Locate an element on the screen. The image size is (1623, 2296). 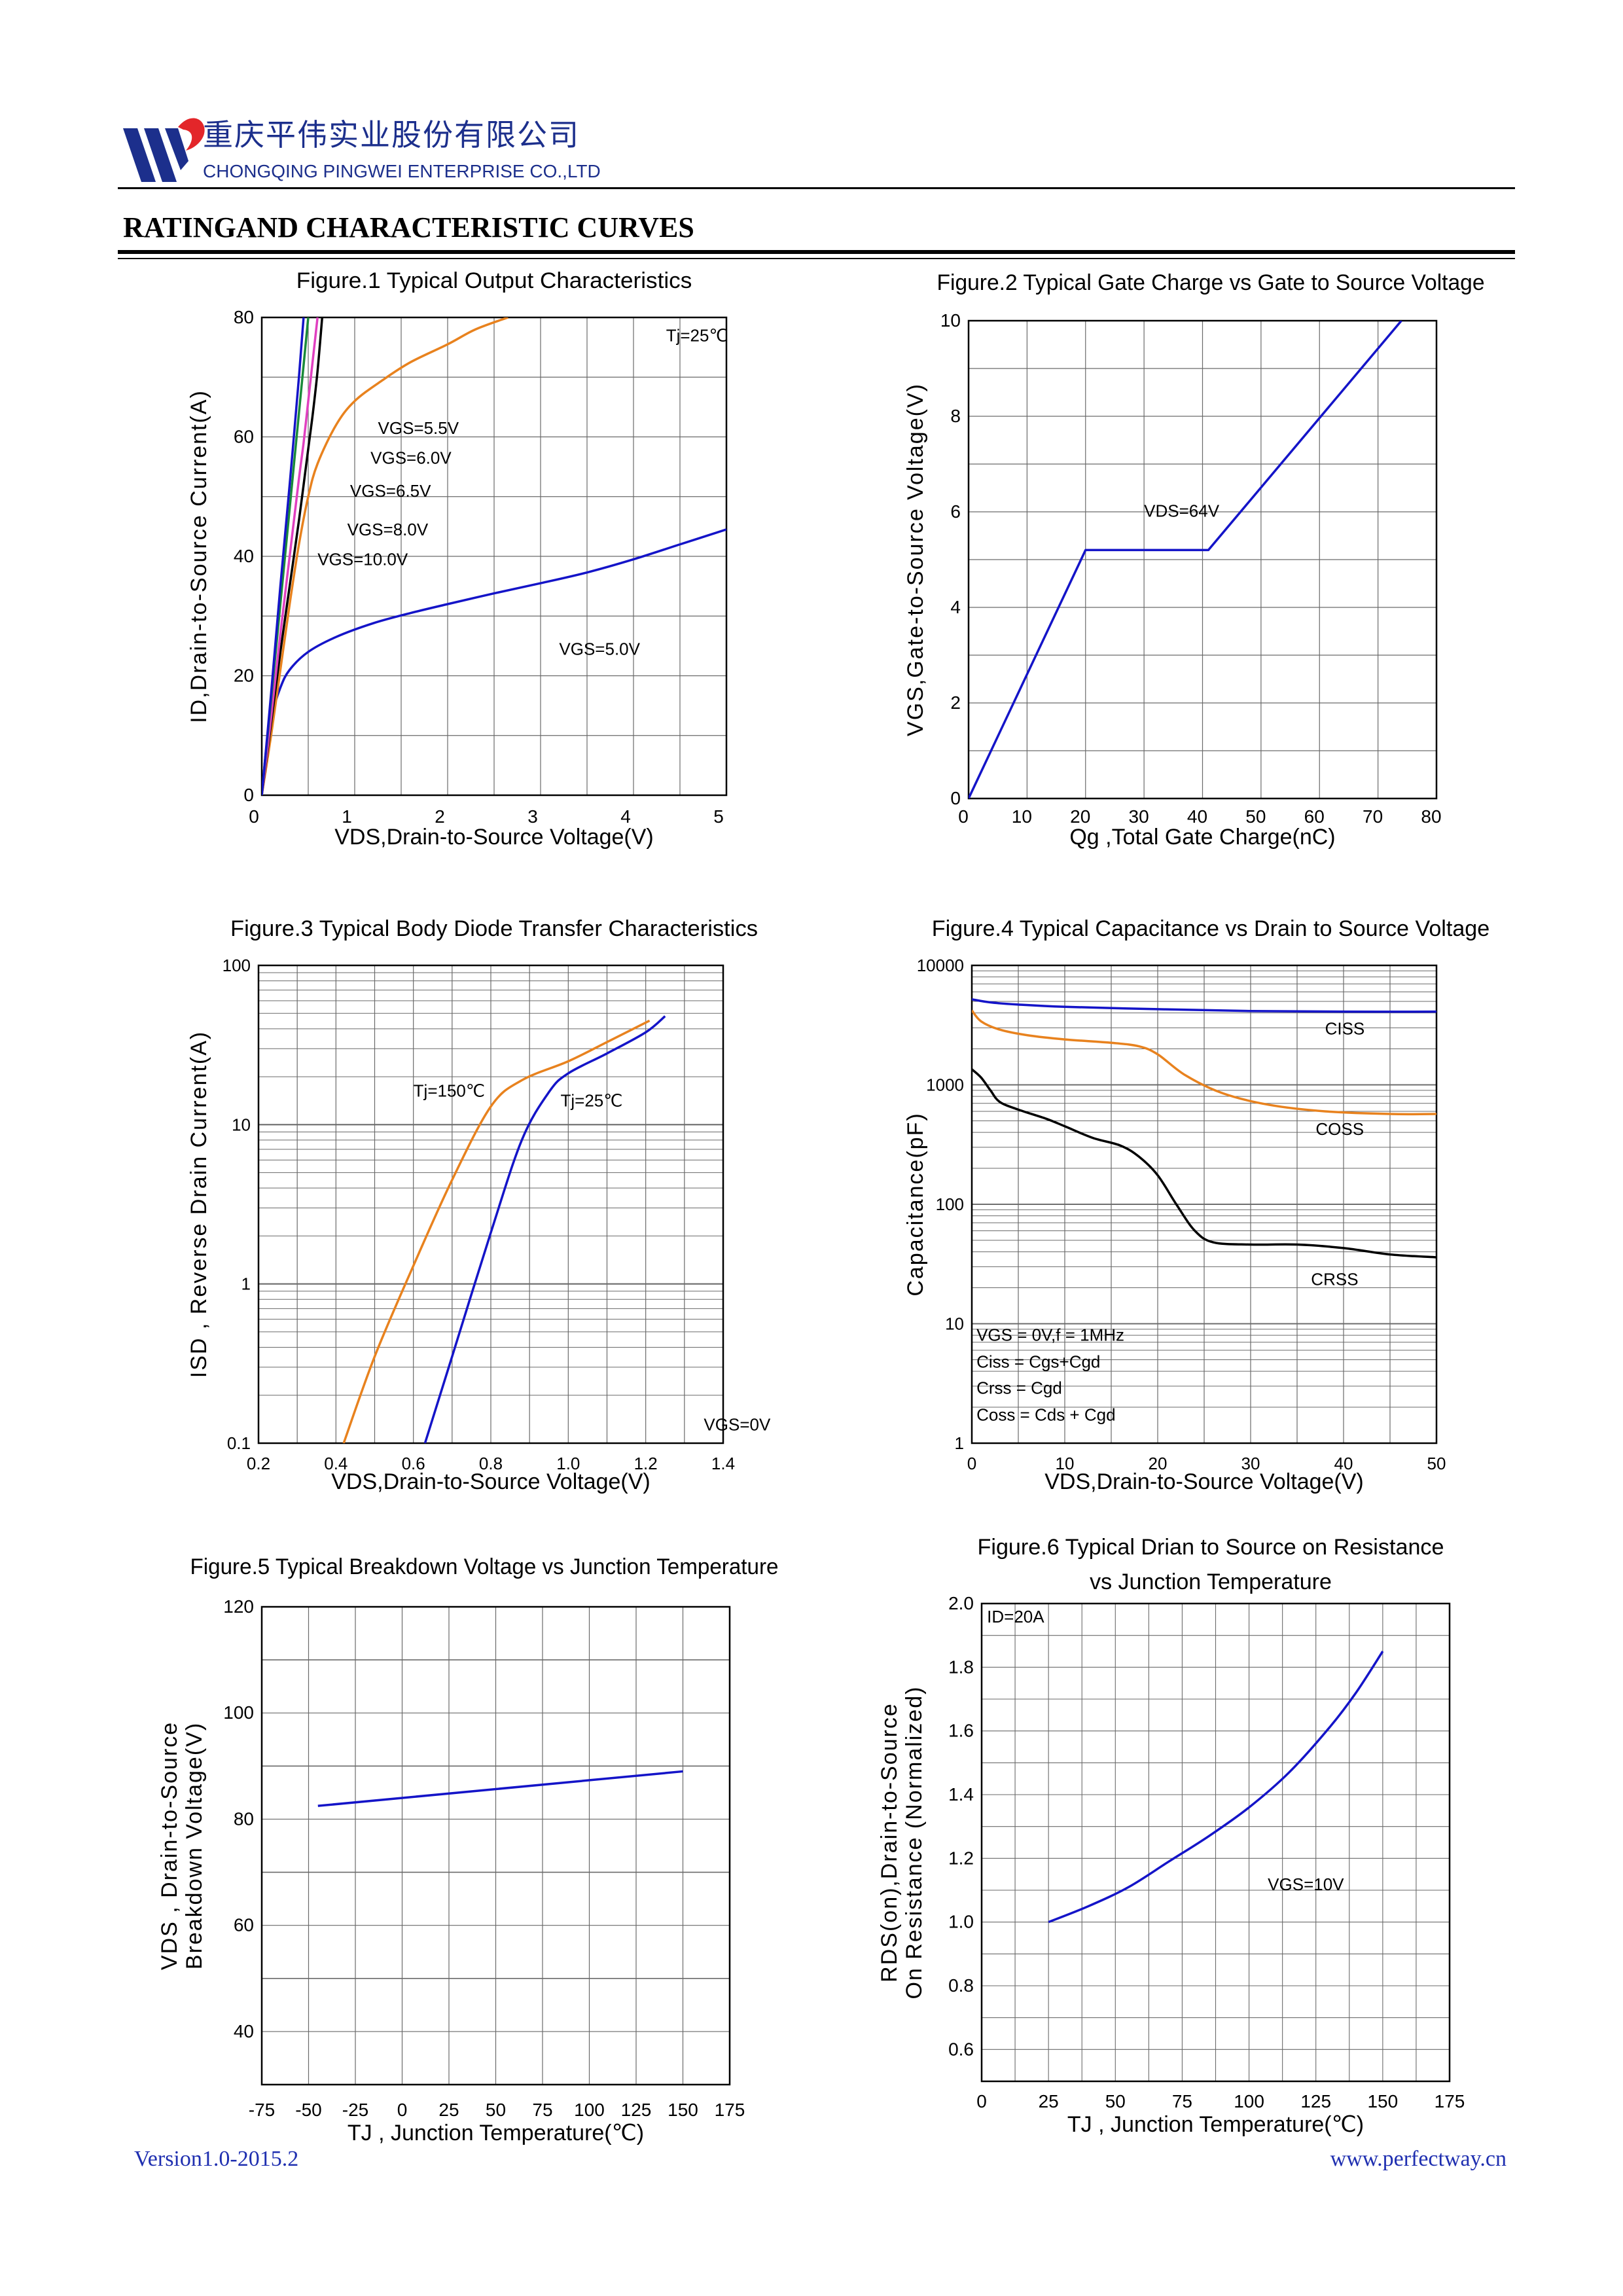
chart-annotation: VGS=8.0V is located at coordinates (389, 529).